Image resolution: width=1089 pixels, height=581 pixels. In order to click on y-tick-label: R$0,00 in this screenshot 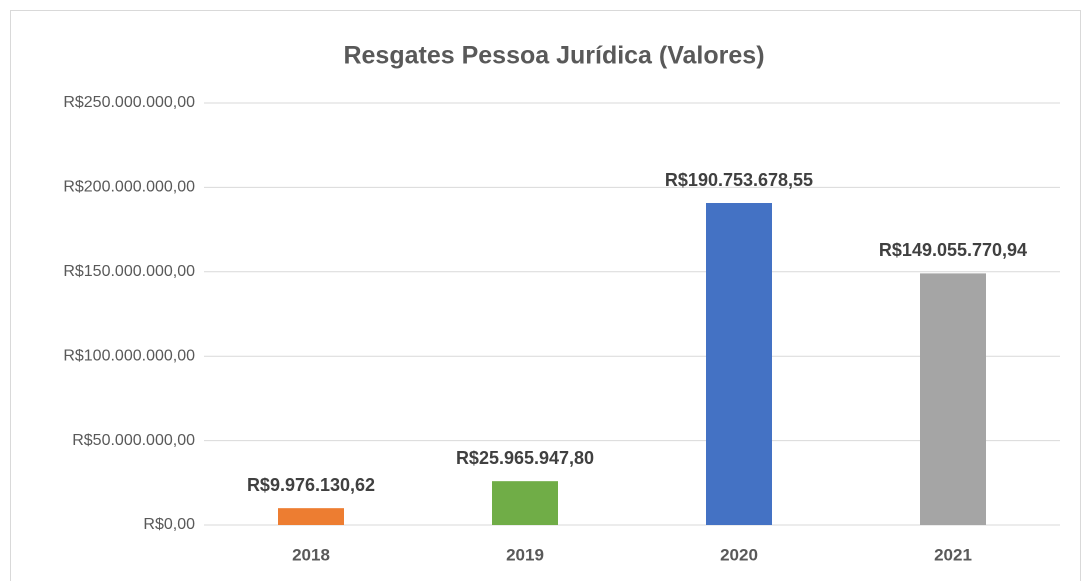, I will do `click(169, 524)`.